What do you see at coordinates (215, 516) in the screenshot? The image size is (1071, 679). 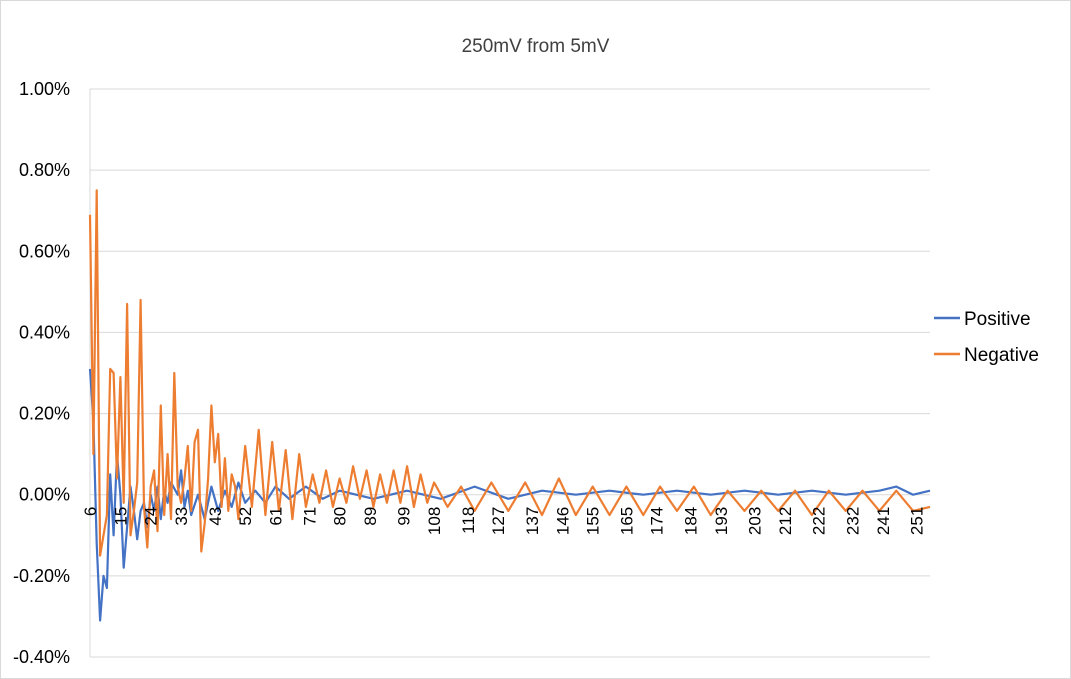 I see `x-tick-label: 43` at bounding box center [215, 516].